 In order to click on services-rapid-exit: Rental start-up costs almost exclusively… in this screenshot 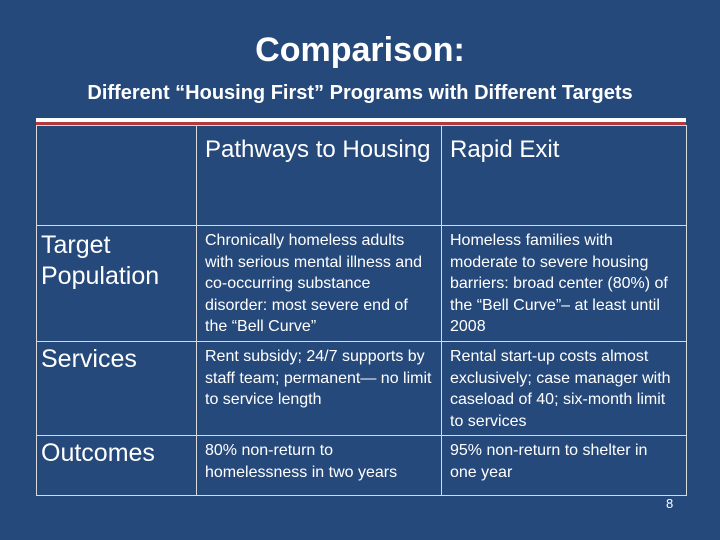, I will do `click(560, 389)`.